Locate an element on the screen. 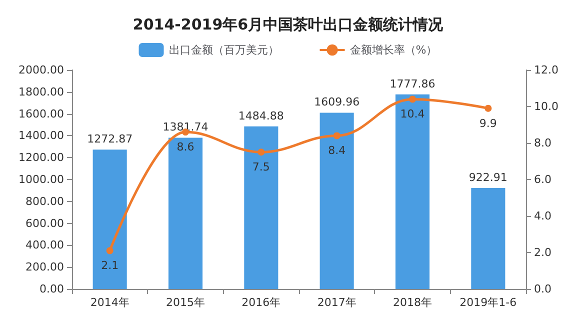  y-tick-label: 2000.00 is located at coordinates (41, 70).